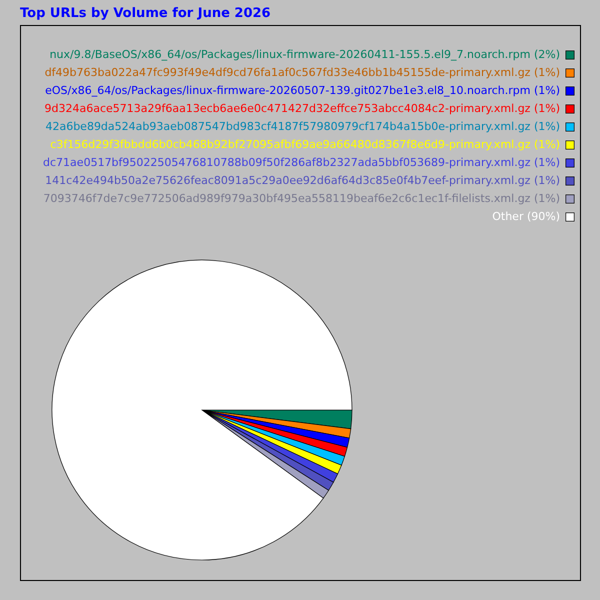 The width and height of the screenshot is (600, 600). I want to click on legend-label: 141c42e494b50a2e75626feac8091a5c29a0ee92d6af64d3c85e0f4b7eef-primary.xml.gz (1%), so click(302, 180).